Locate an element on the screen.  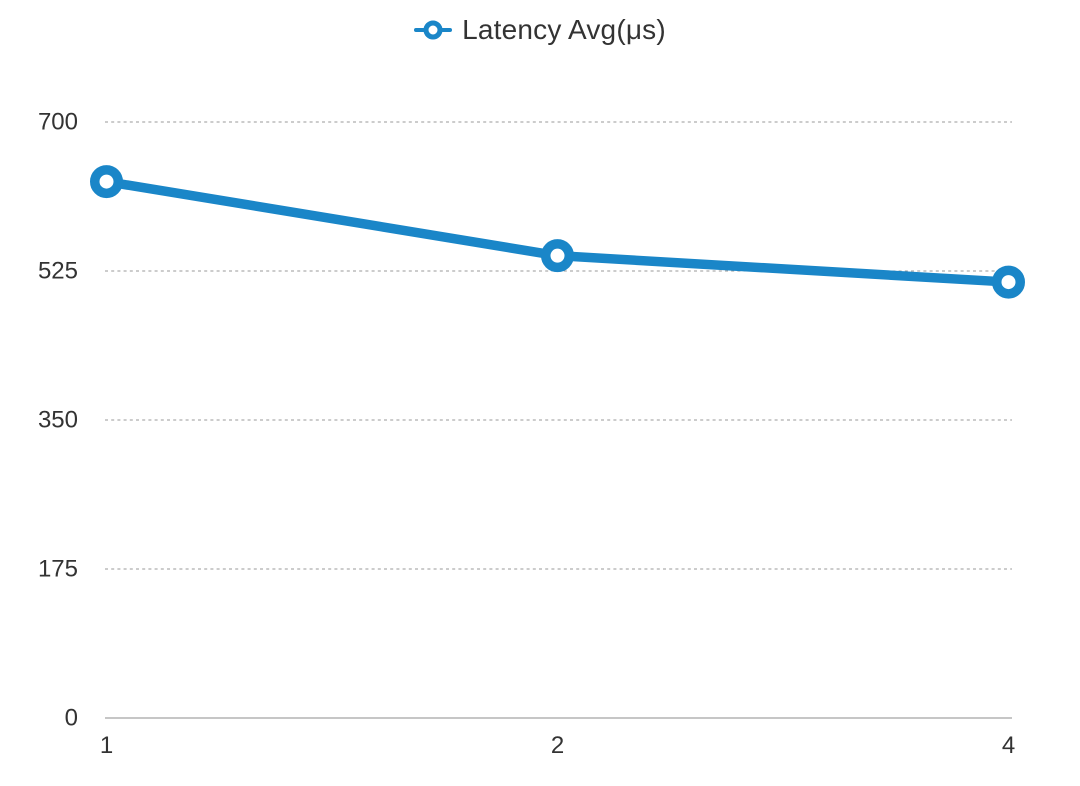
legend-donut-icon is located at coordinates (433, 30).